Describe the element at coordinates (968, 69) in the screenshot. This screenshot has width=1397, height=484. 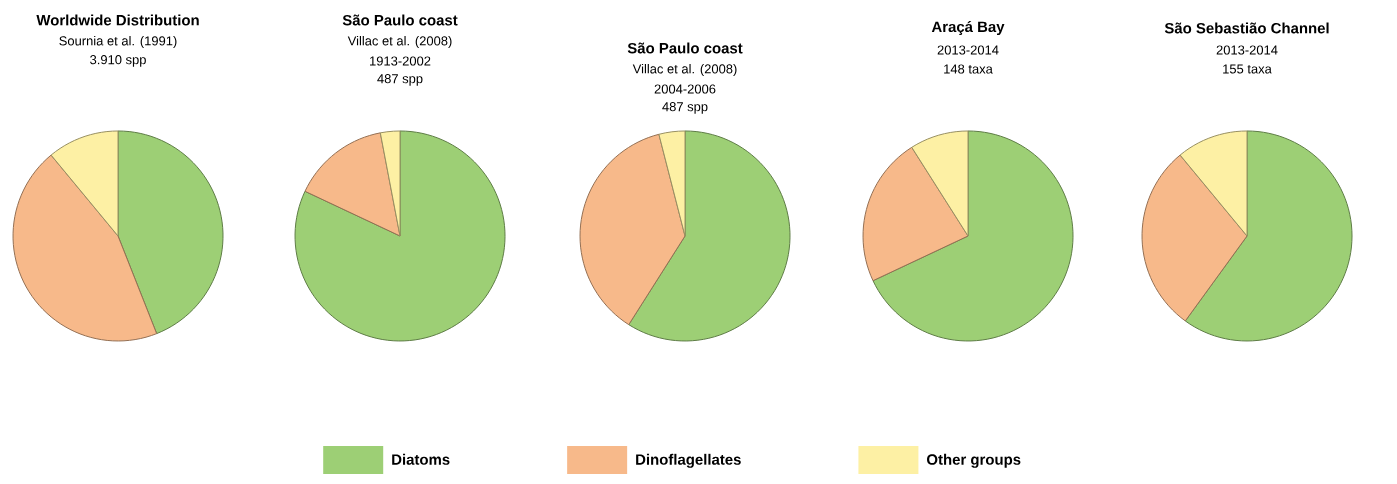
I see `text: 148 taxa` at that location.